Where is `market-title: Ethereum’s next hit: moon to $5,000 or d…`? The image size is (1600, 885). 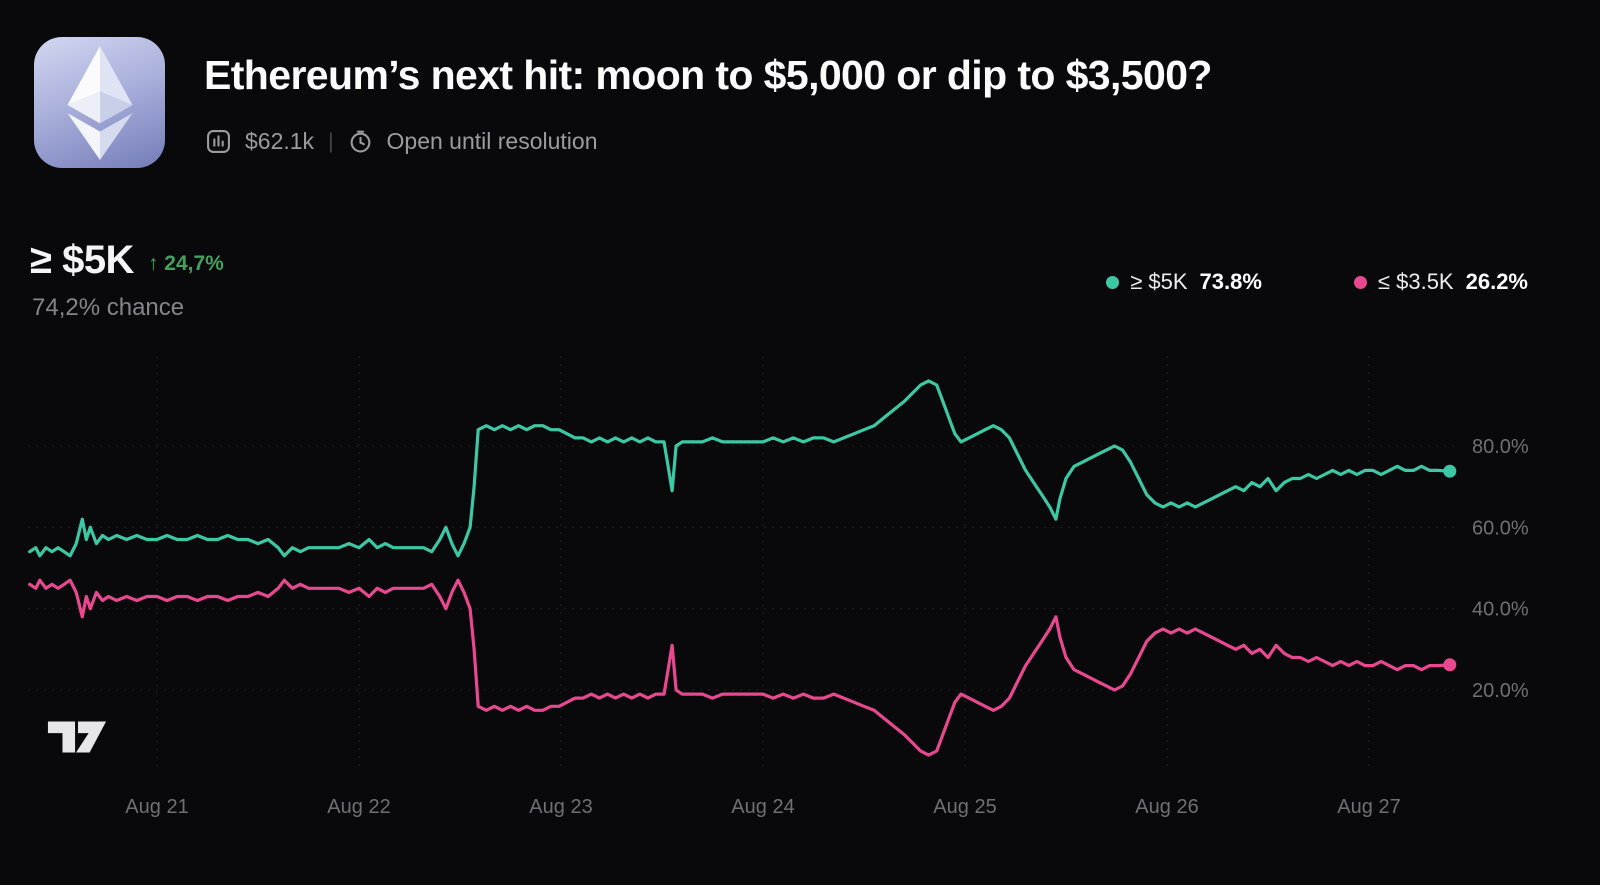
market-title: Ethereum’s next hit: moon to $5,000 or d… is located at coordinates (708, 75).